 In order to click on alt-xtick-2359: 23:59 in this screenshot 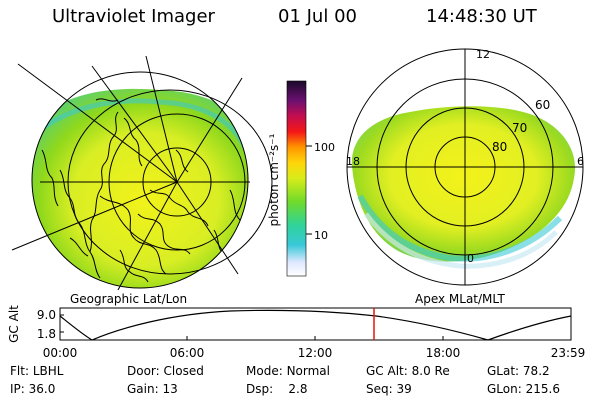, I will do `click(568, 353)`.